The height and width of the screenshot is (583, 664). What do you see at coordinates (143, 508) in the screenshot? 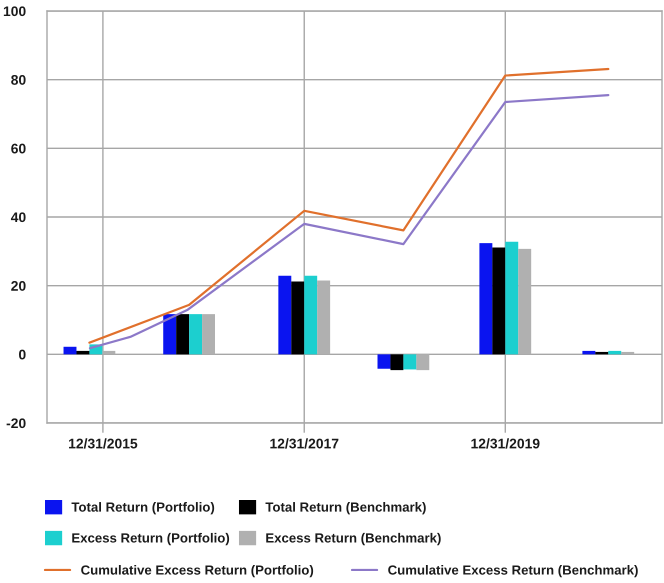
I see `legend-label: Total Return (Portfolio)` at bounding box center [143, 508].